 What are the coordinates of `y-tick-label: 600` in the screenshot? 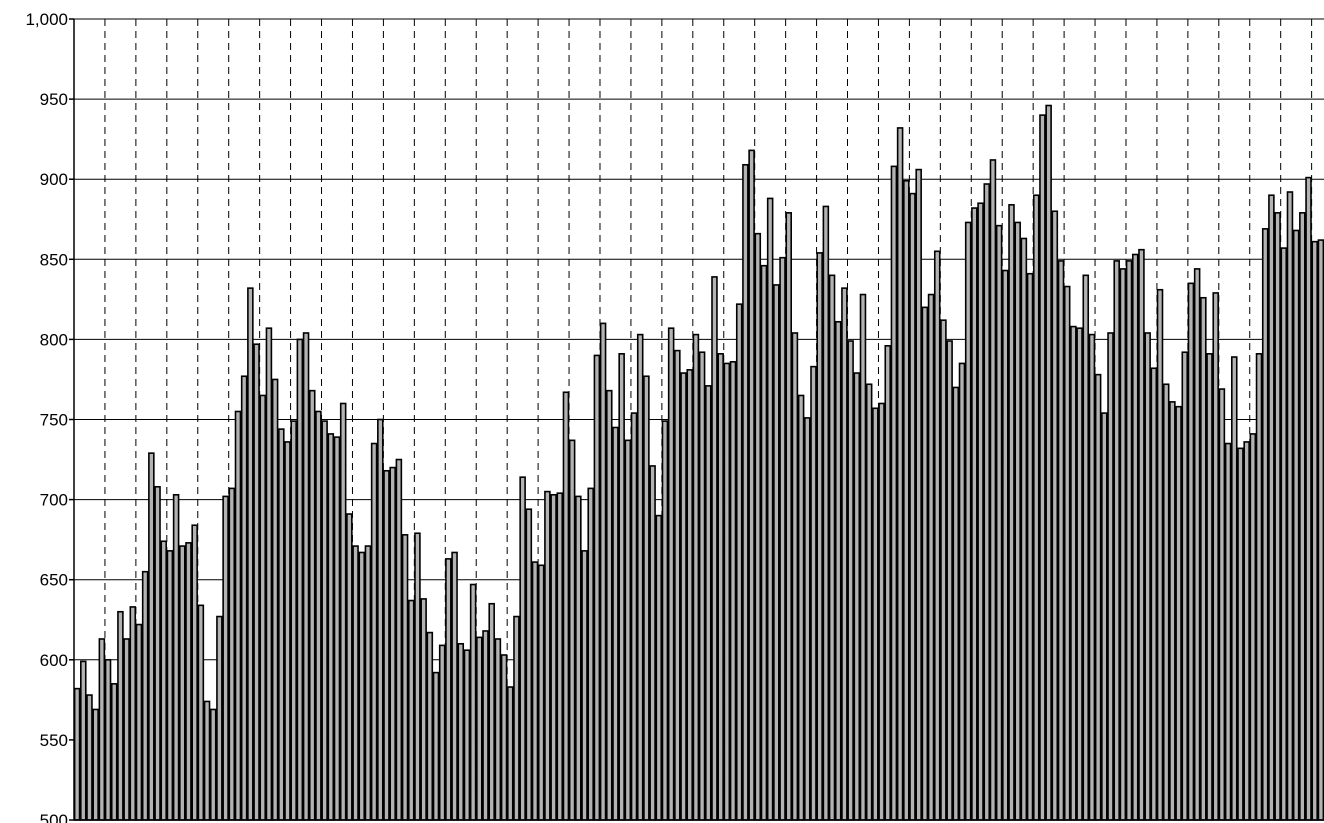 It's located at (54, 660).